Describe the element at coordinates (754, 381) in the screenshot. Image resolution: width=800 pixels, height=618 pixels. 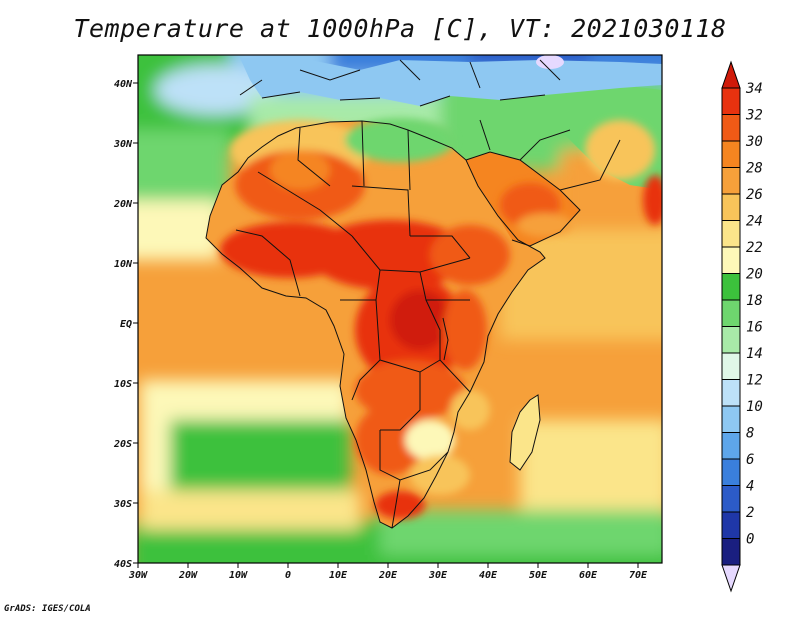
I see `colorbar-label: 12` at that location.